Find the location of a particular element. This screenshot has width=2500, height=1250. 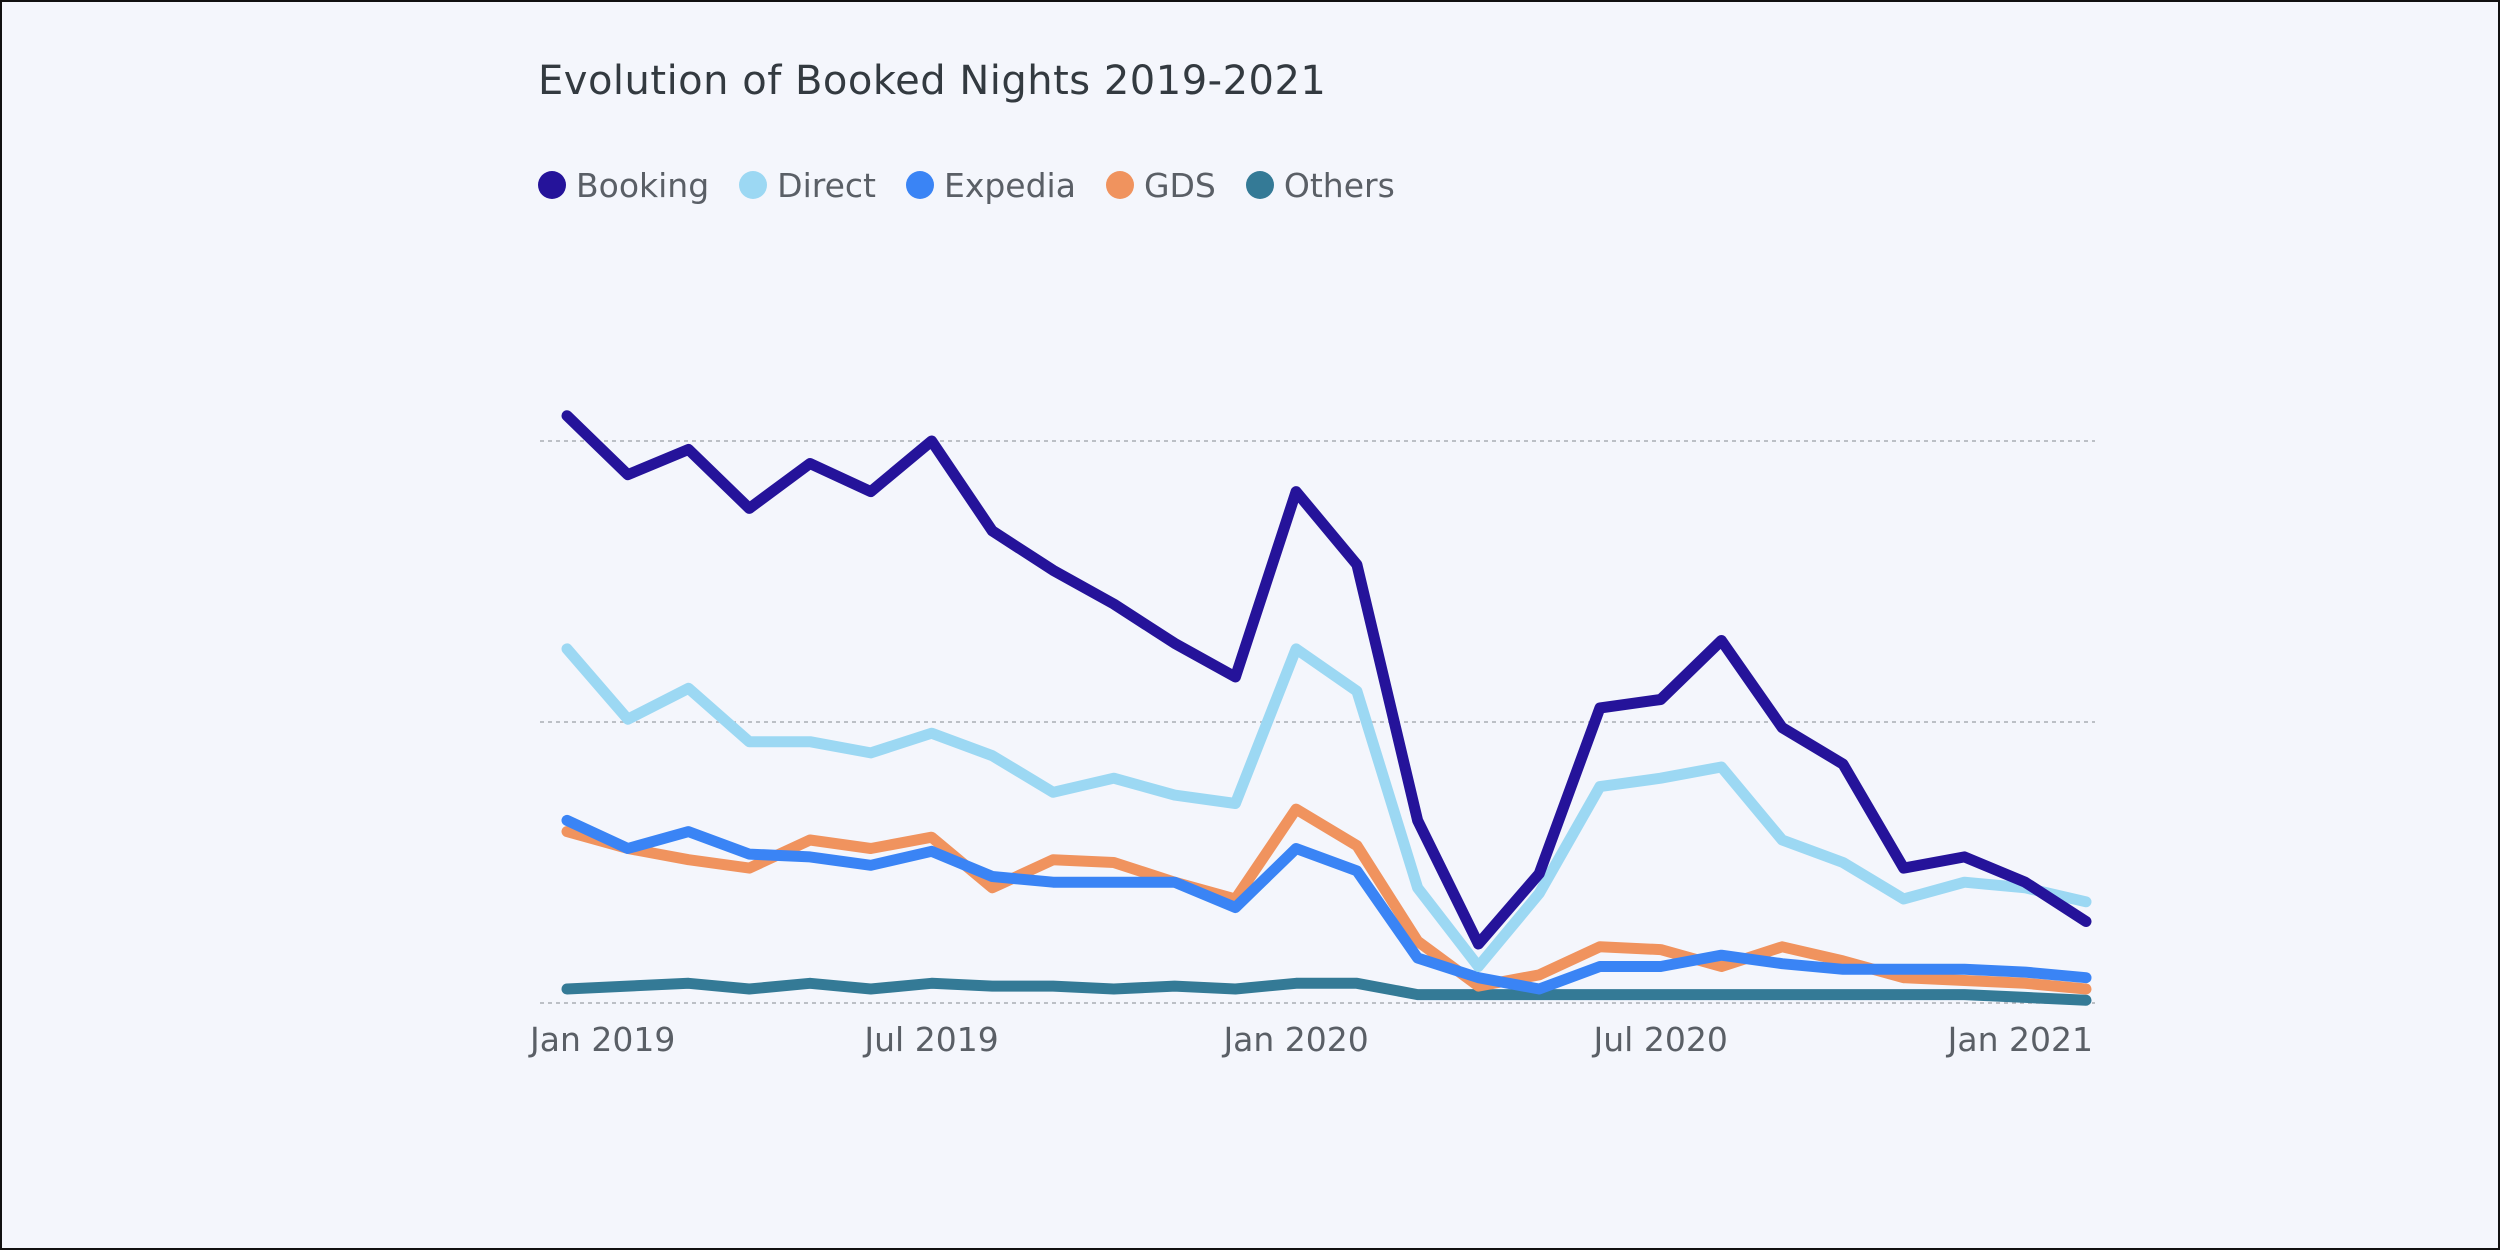

legend-item-expedia: Expedia is located at coordinates (990, 185).